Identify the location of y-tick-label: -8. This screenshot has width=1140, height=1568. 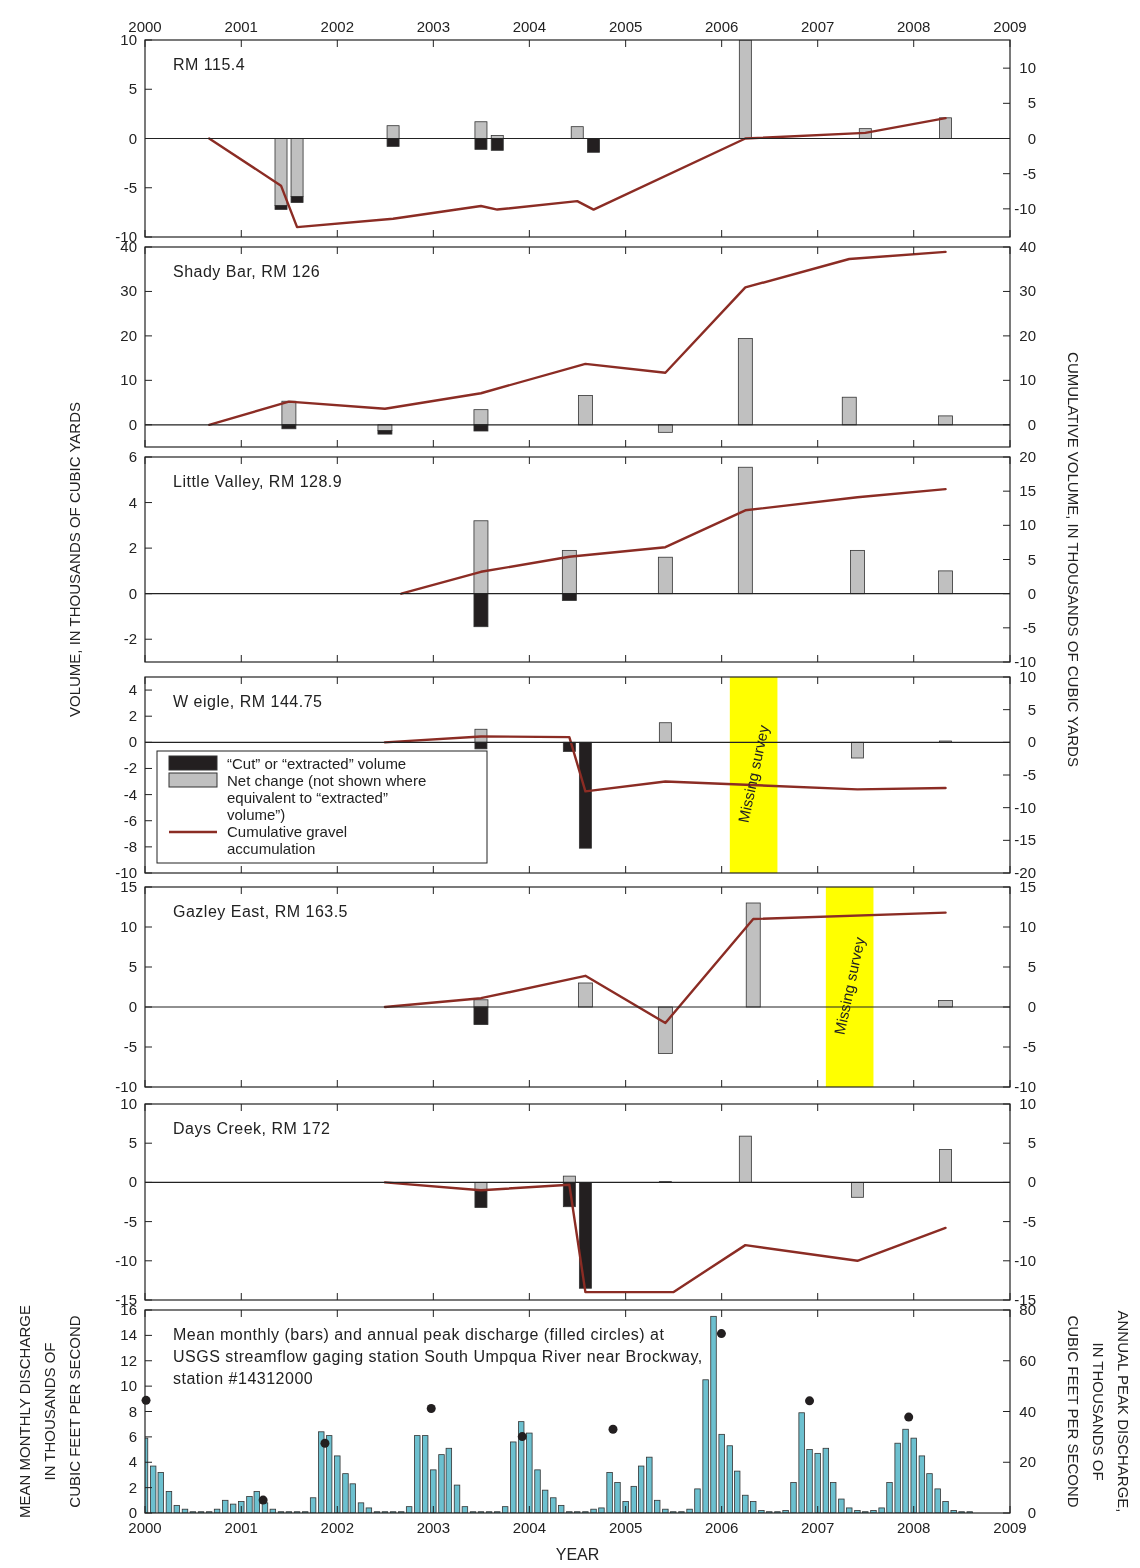
(130, 846).